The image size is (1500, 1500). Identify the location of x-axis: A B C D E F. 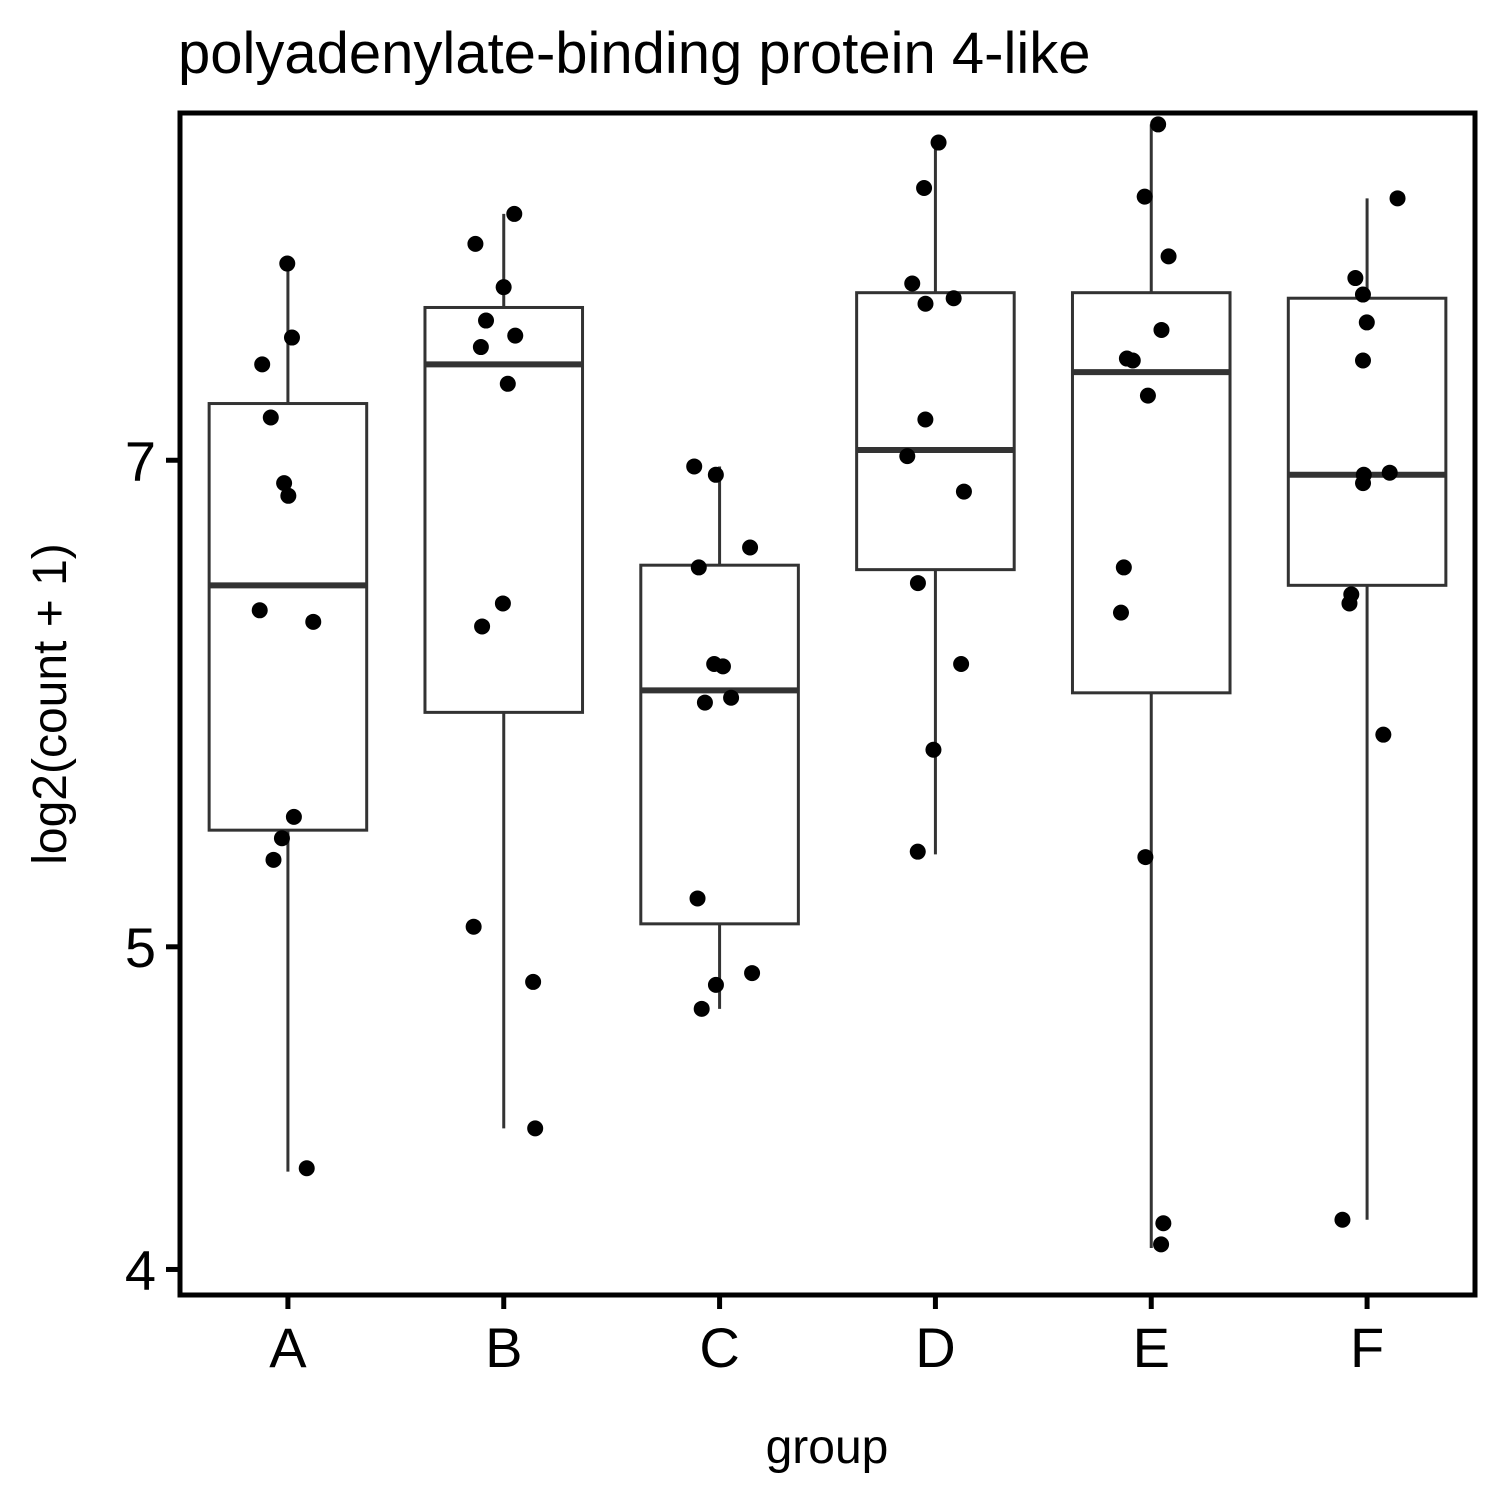
(826, 1337).